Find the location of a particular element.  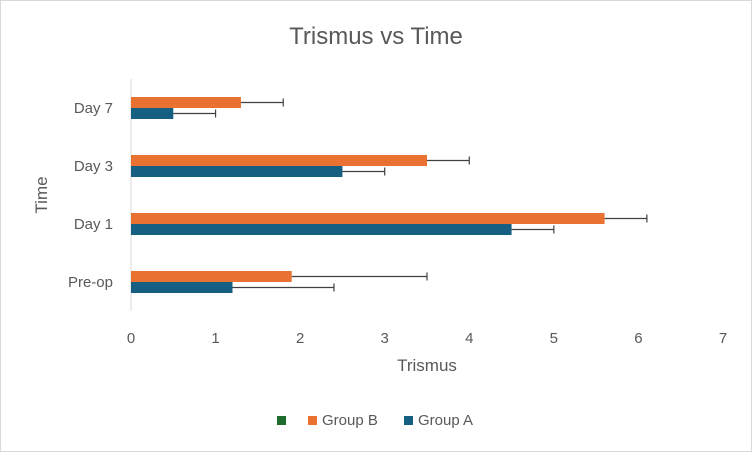

x-tick-label: 5 is located at coordinates (554, 338).